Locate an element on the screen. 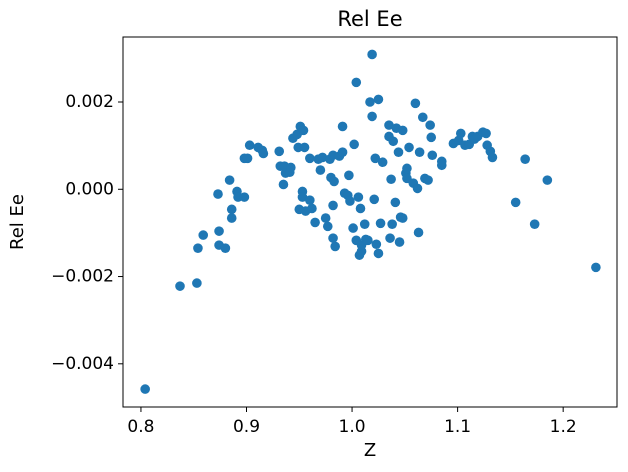 This screenshot has width=628, height=472. x-tick-label: 1.1 is located at coordinates (457, 427).